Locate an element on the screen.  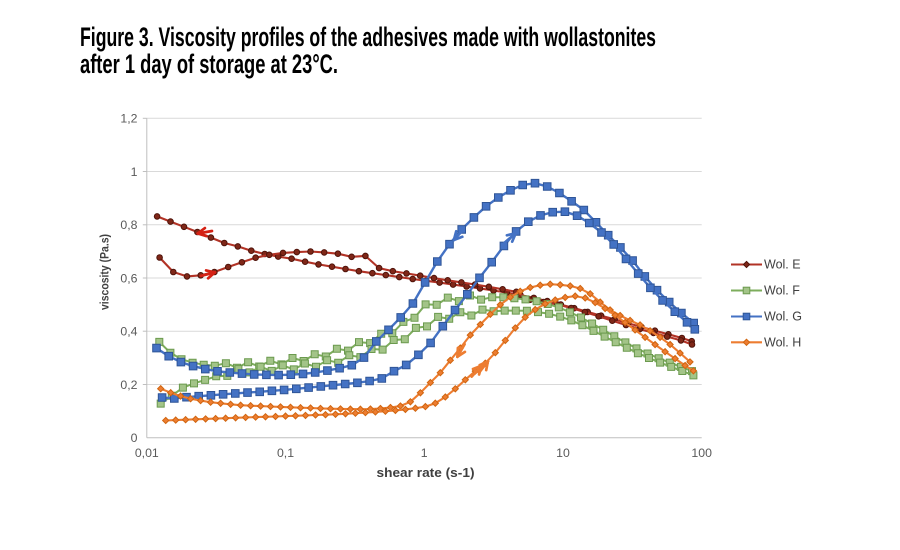
svg-text: 0,01 is located at coordinates (147, 453).